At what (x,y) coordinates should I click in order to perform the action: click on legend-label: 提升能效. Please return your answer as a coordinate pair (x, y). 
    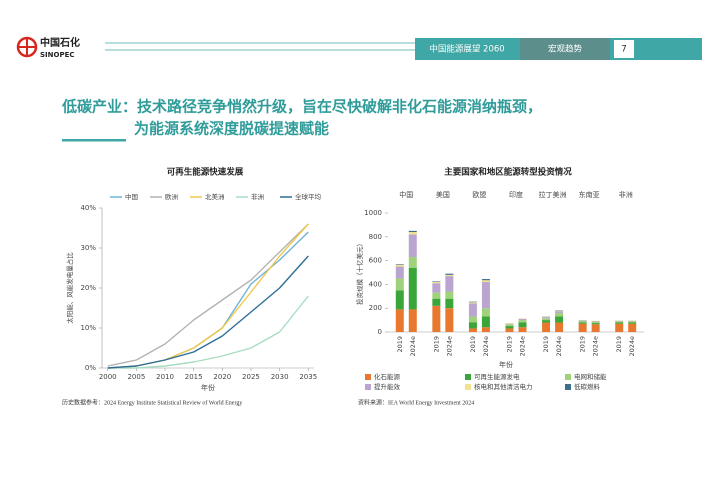
    Looking at the image, I should click on (387, 386).